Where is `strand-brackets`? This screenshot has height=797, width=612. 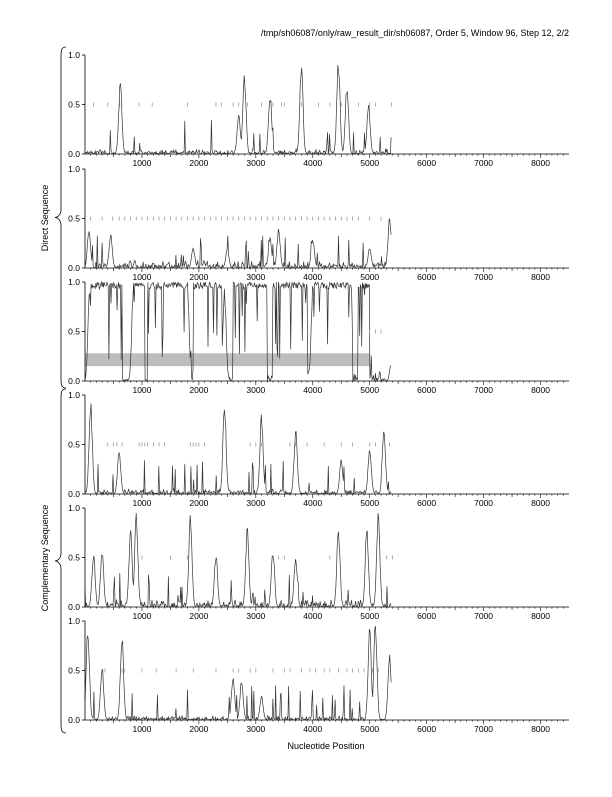
strand-brackets is located at coordinates (60, 390).